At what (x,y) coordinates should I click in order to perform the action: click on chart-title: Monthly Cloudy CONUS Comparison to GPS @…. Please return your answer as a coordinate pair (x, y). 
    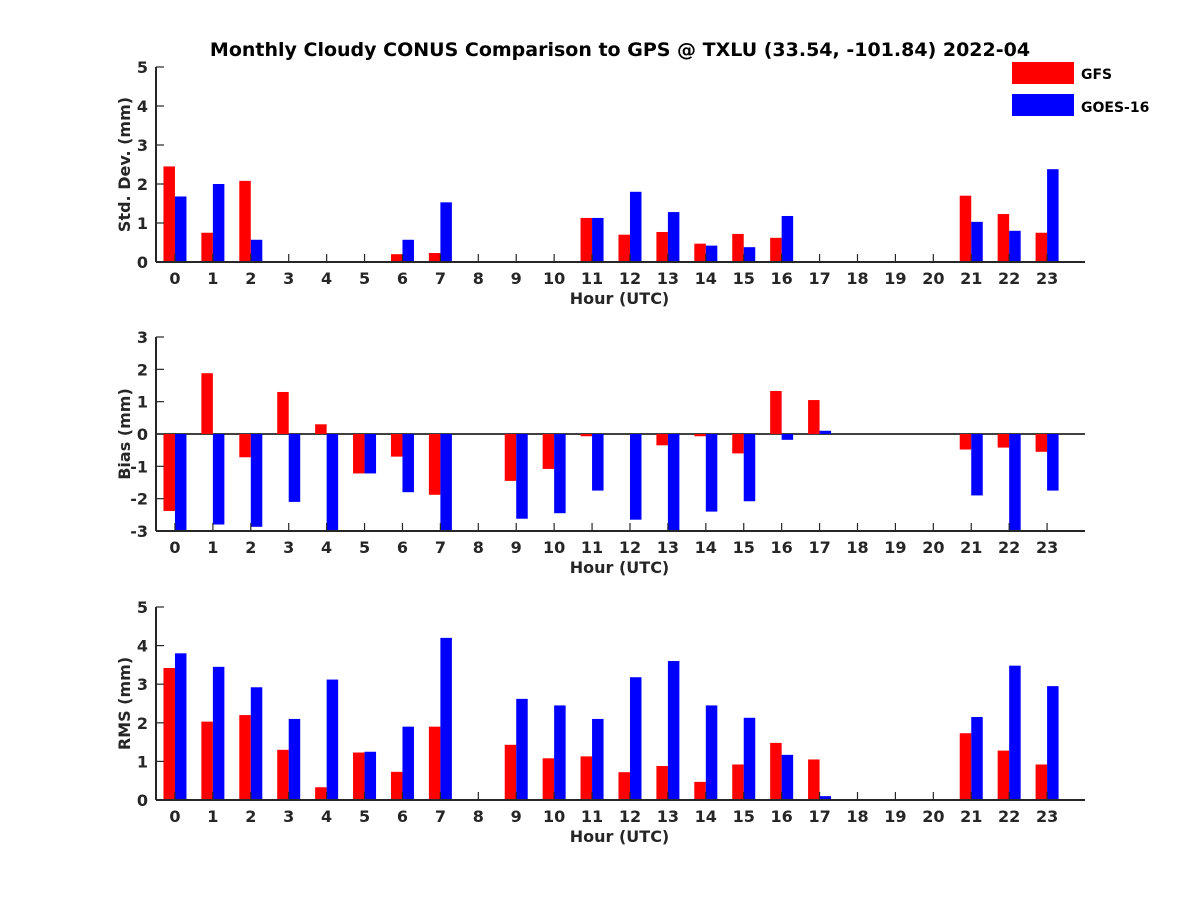
    Looking at the image, I should click on (620, 50).